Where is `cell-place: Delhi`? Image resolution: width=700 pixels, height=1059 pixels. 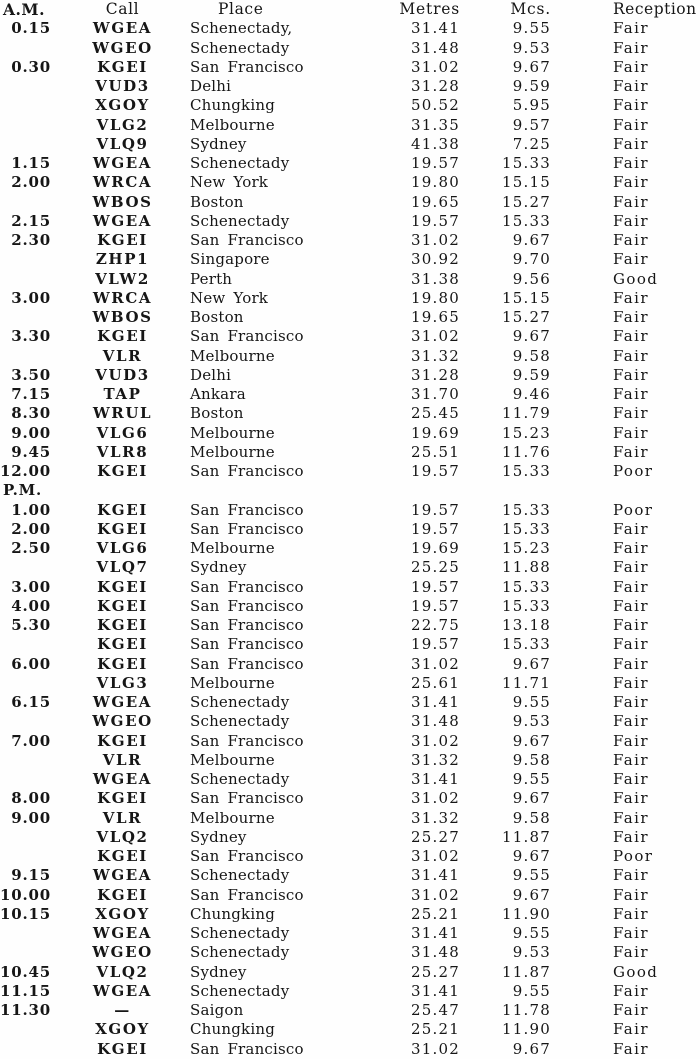 cell-place: Delhi is located at coordinates (211, 86).